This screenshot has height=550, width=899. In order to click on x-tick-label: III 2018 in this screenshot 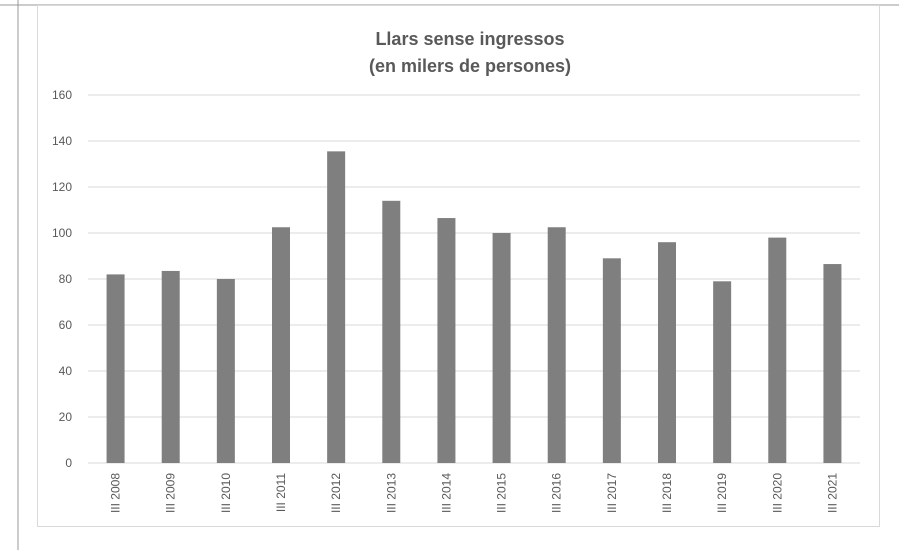, I will do `click(667, 493)`.